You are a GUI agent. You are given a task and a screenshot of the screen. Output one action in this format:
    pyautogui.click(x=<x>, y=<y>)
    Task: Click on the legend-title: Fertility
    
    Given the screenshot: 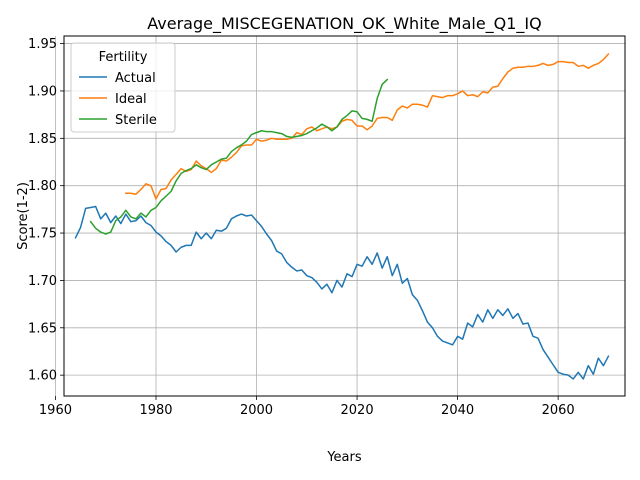 What is the action you would take?
    pyautogui.click(x=123, y=57)
    